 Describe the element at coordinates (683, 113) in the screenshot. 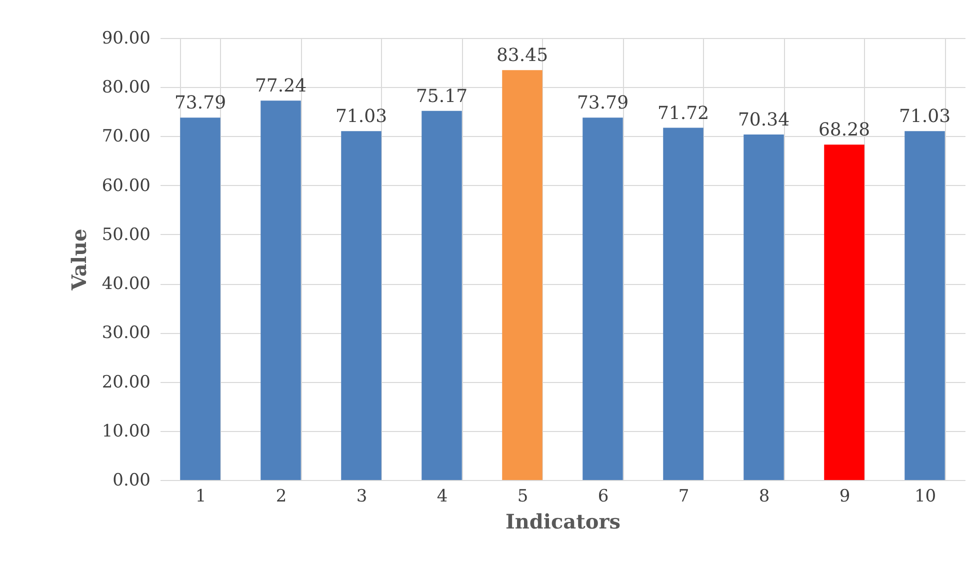

I see `data-label: 71.72` at that location.